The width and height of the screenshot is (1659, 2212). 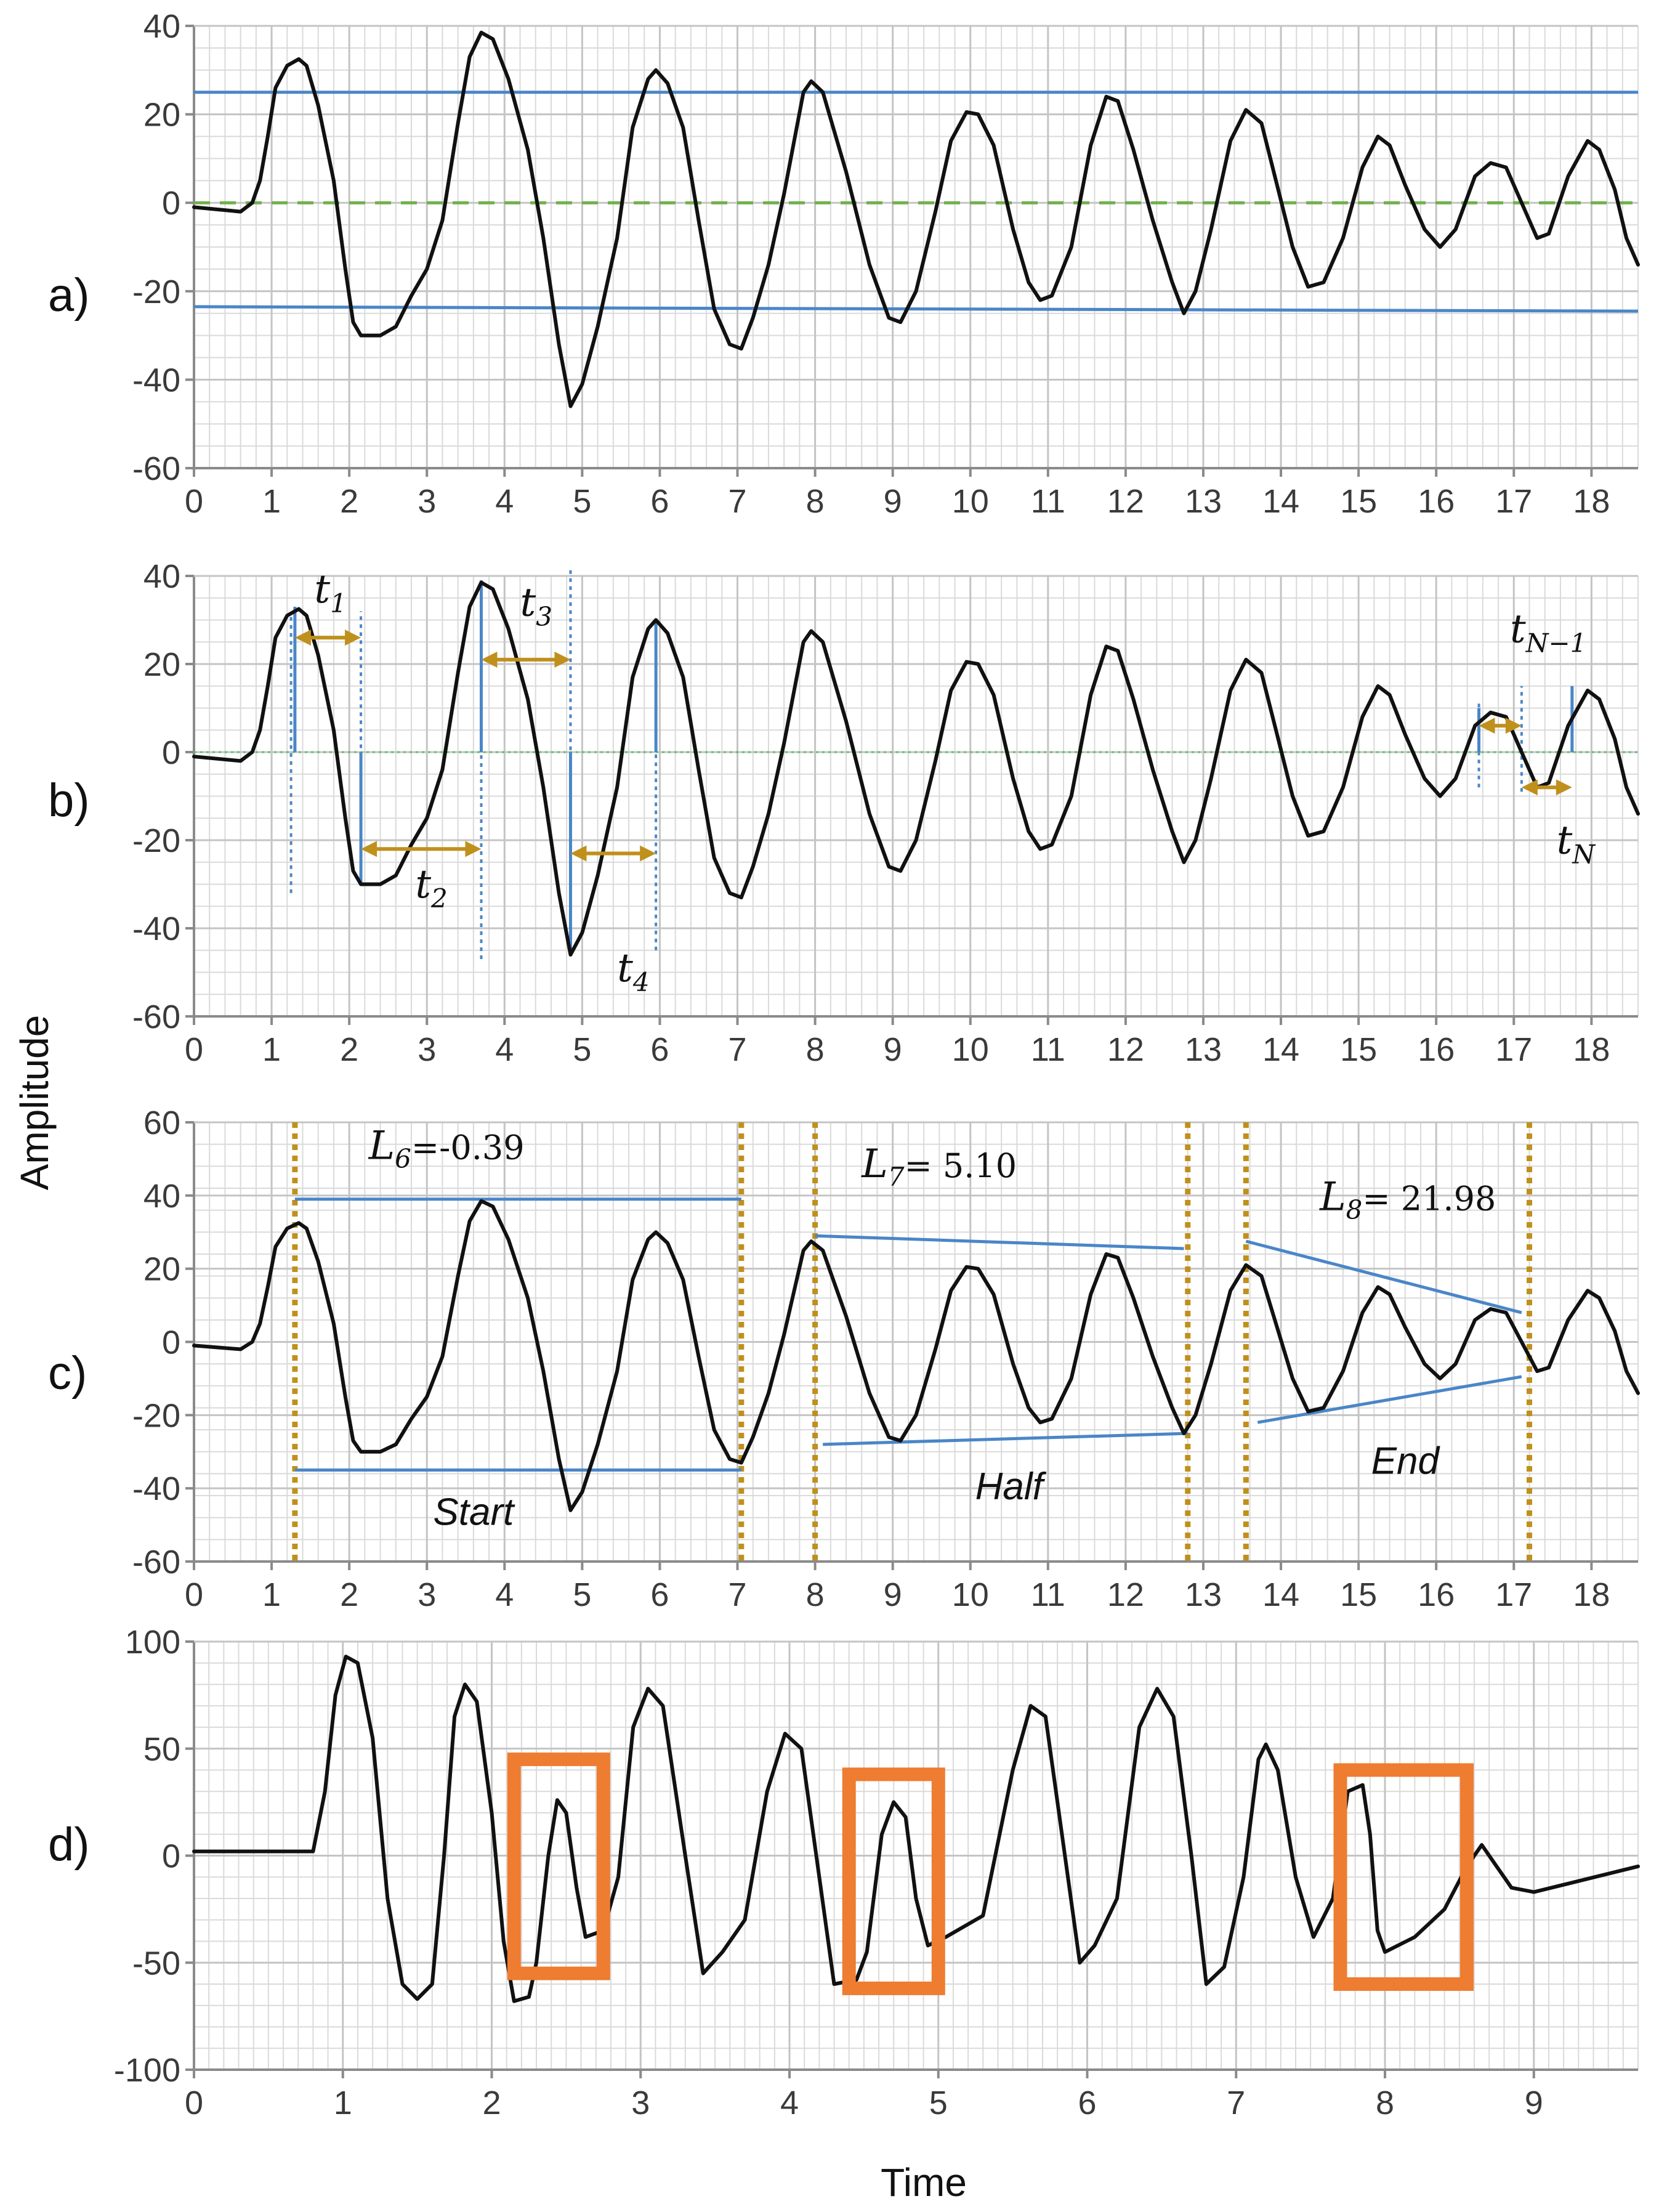 What do you see at coordinates (1011, 1486) in the screenshot?
I see `window-name: Half` at bounding box center [1011, 1486].